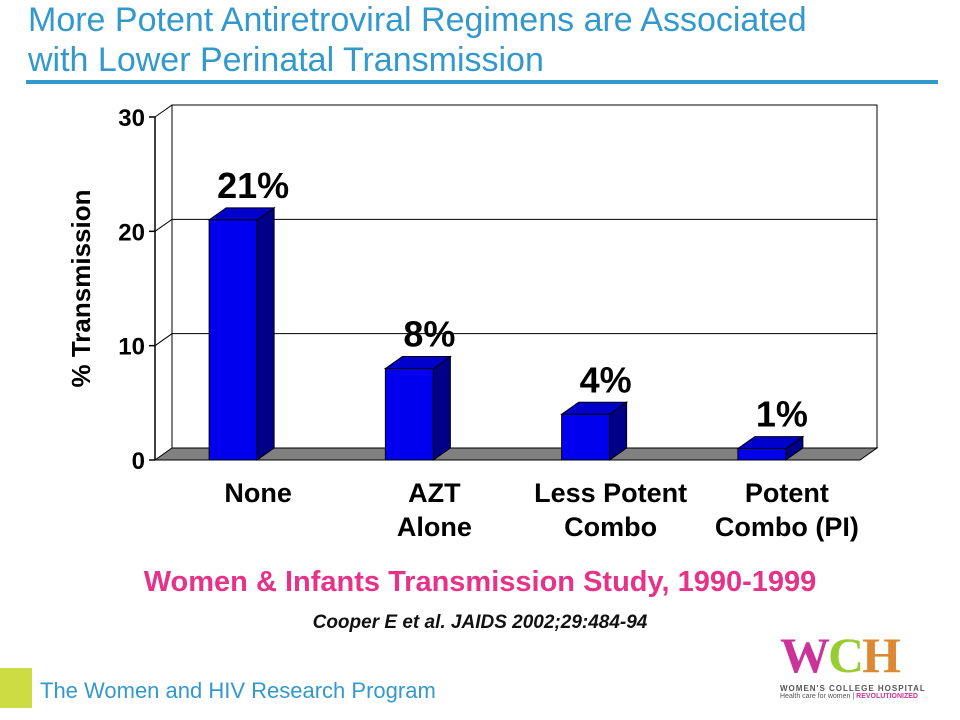 Image resolution: width=960 pixels, height=720 pixels. Describe the element at coordinates (482, 82) in the screenshot. I see `title-underline` at that location.